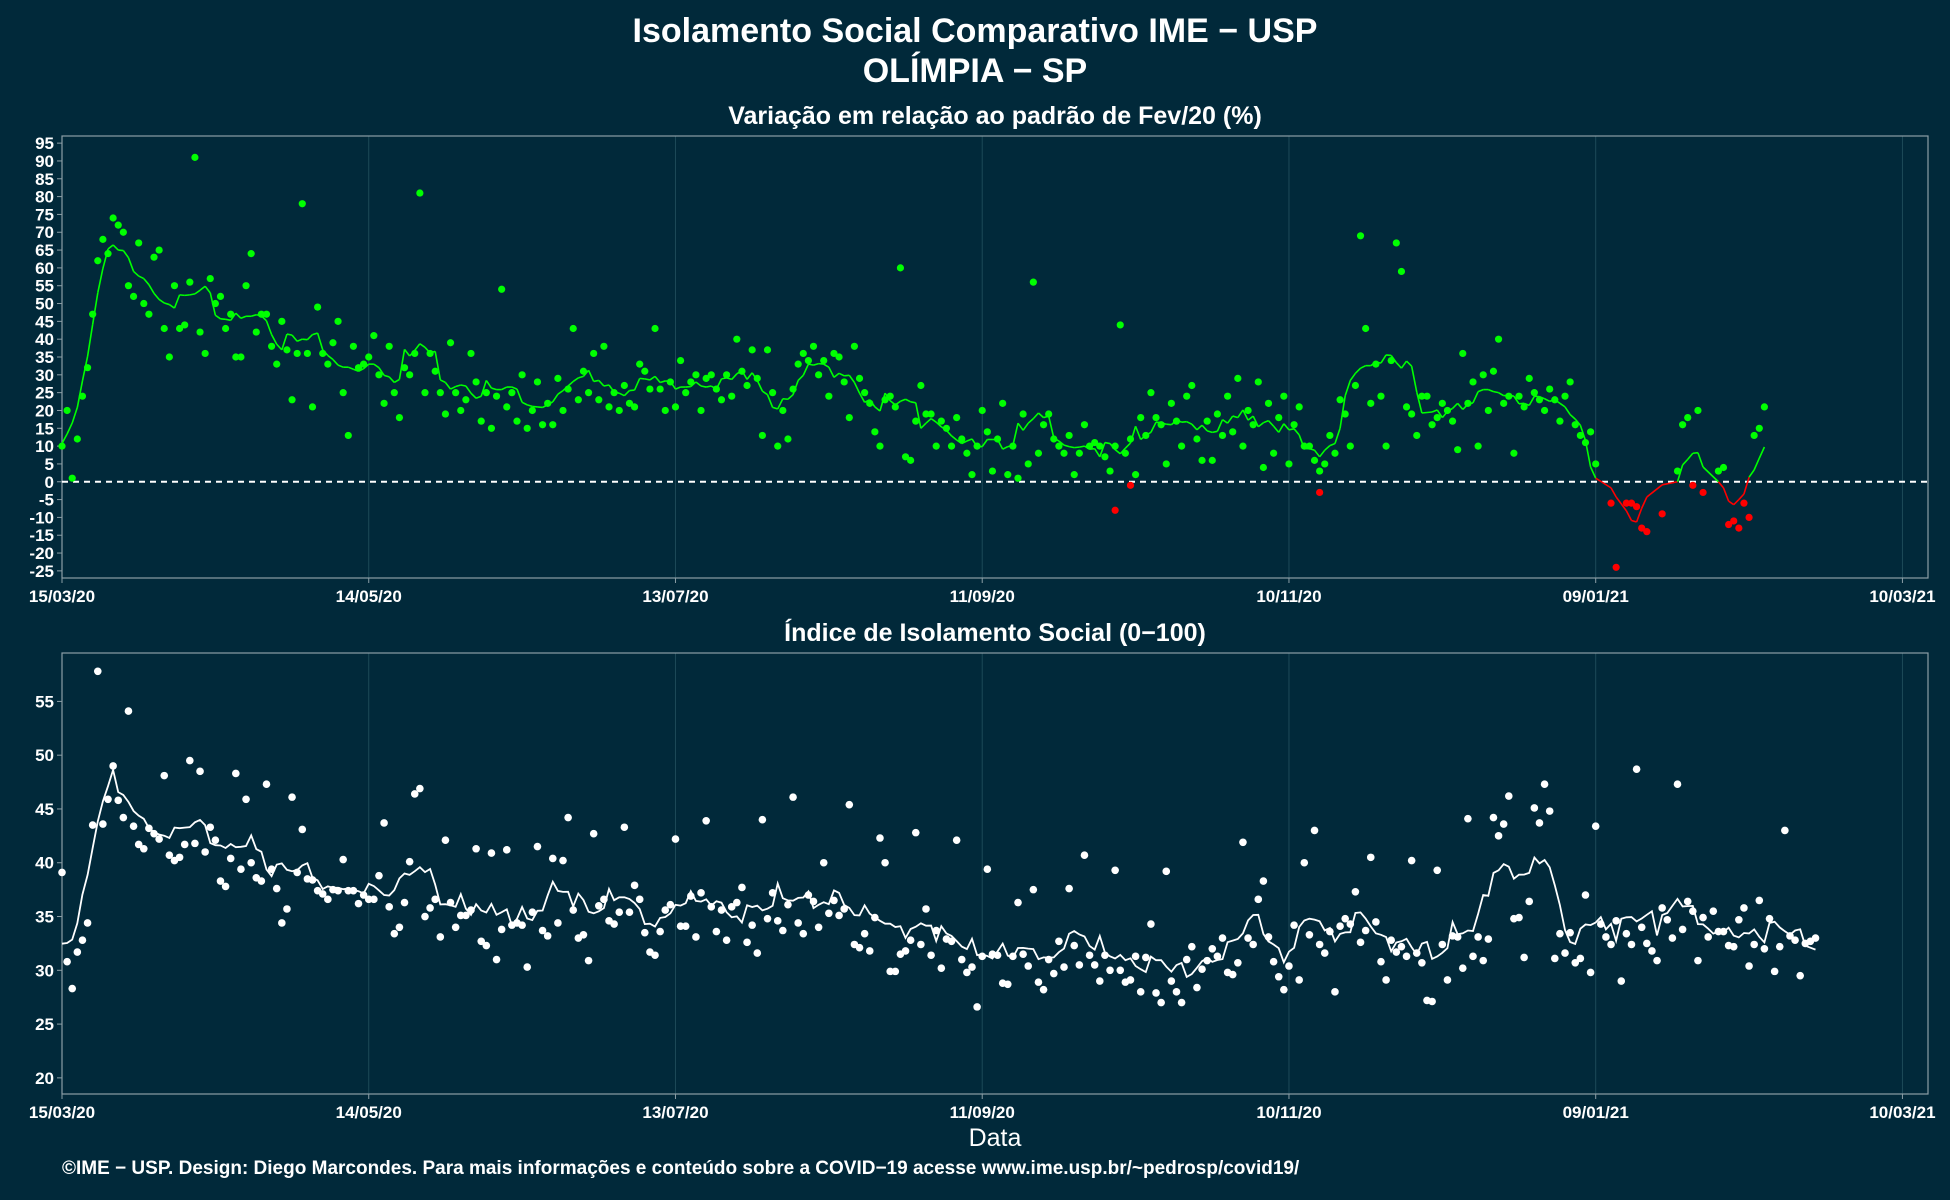 The height and width of the screenshot is (1200, 1950). I want to click on y-tick-label: 5, so click(49, 464).